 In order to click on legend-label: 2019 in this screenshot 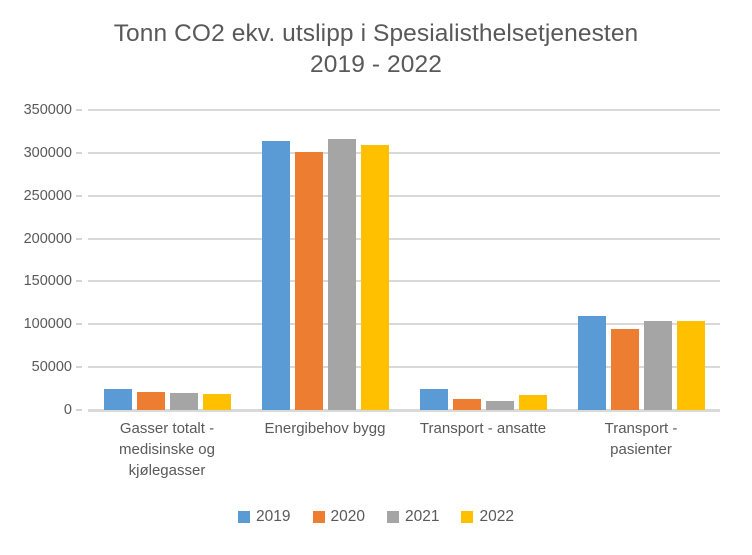, I will do `click(273, 516)`.